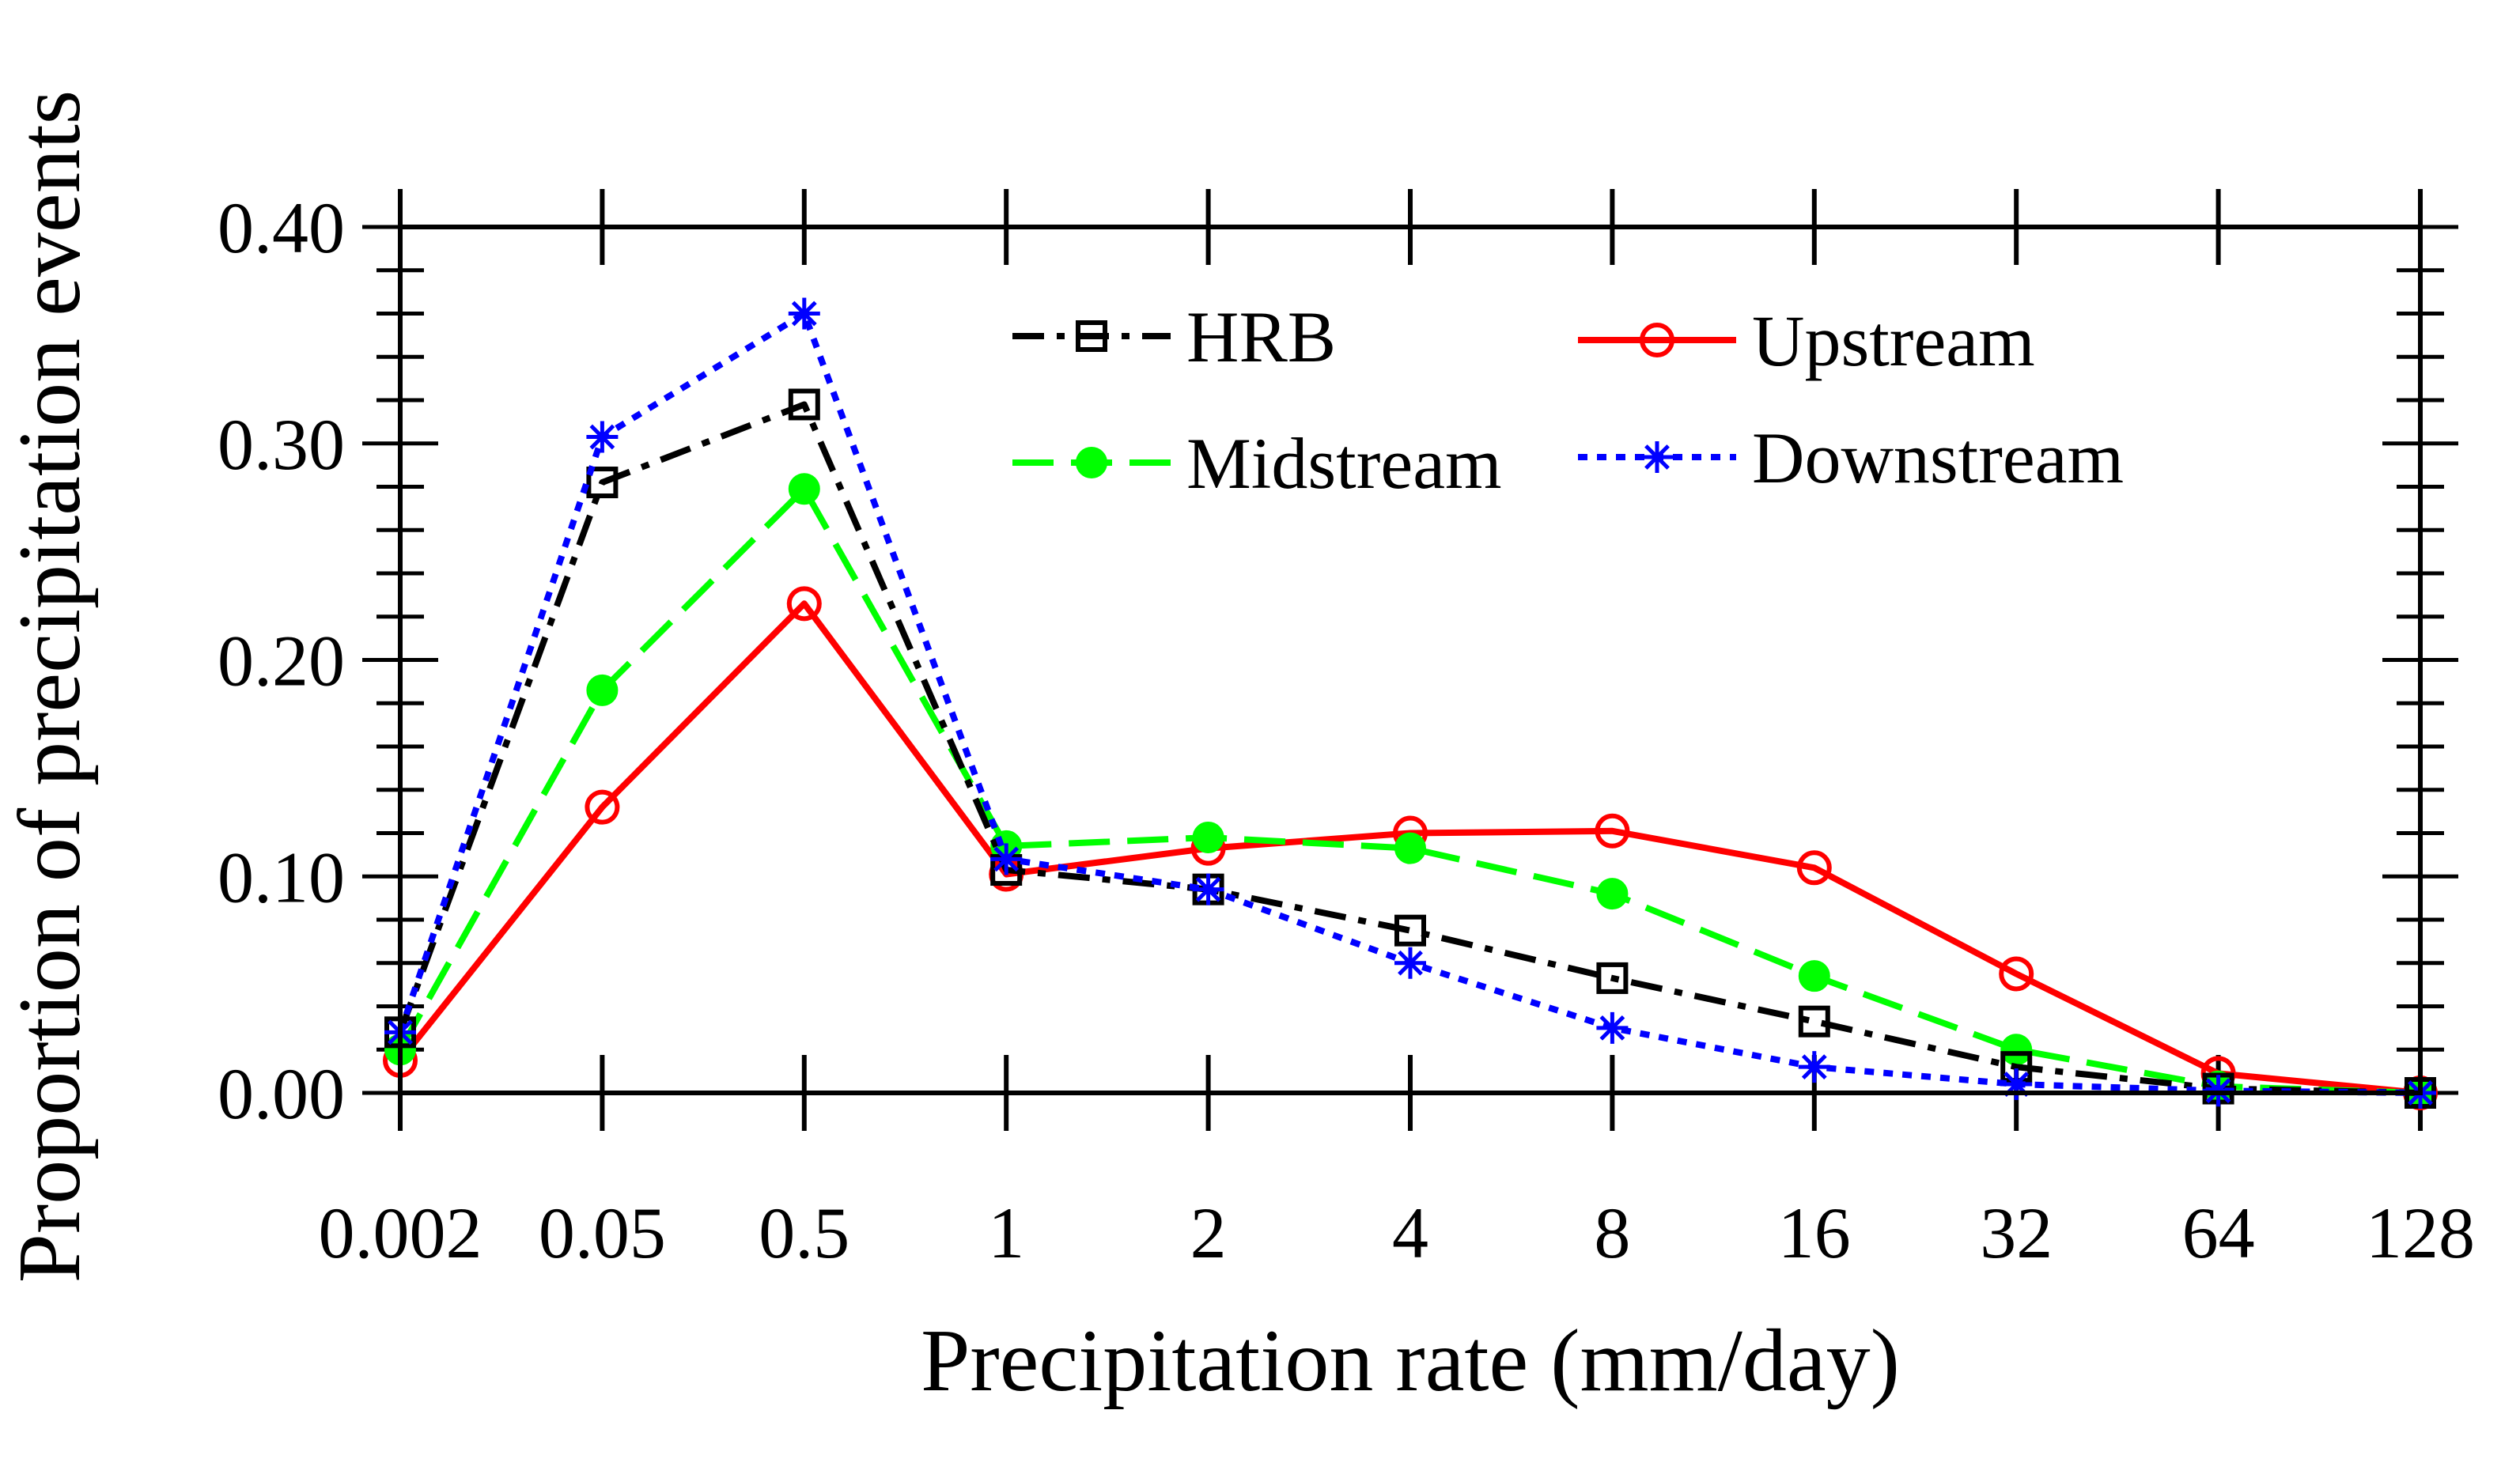 The image size is (2520, 1463). I want to click on legend-item-downstream: Downstream, so click(1851, 458).